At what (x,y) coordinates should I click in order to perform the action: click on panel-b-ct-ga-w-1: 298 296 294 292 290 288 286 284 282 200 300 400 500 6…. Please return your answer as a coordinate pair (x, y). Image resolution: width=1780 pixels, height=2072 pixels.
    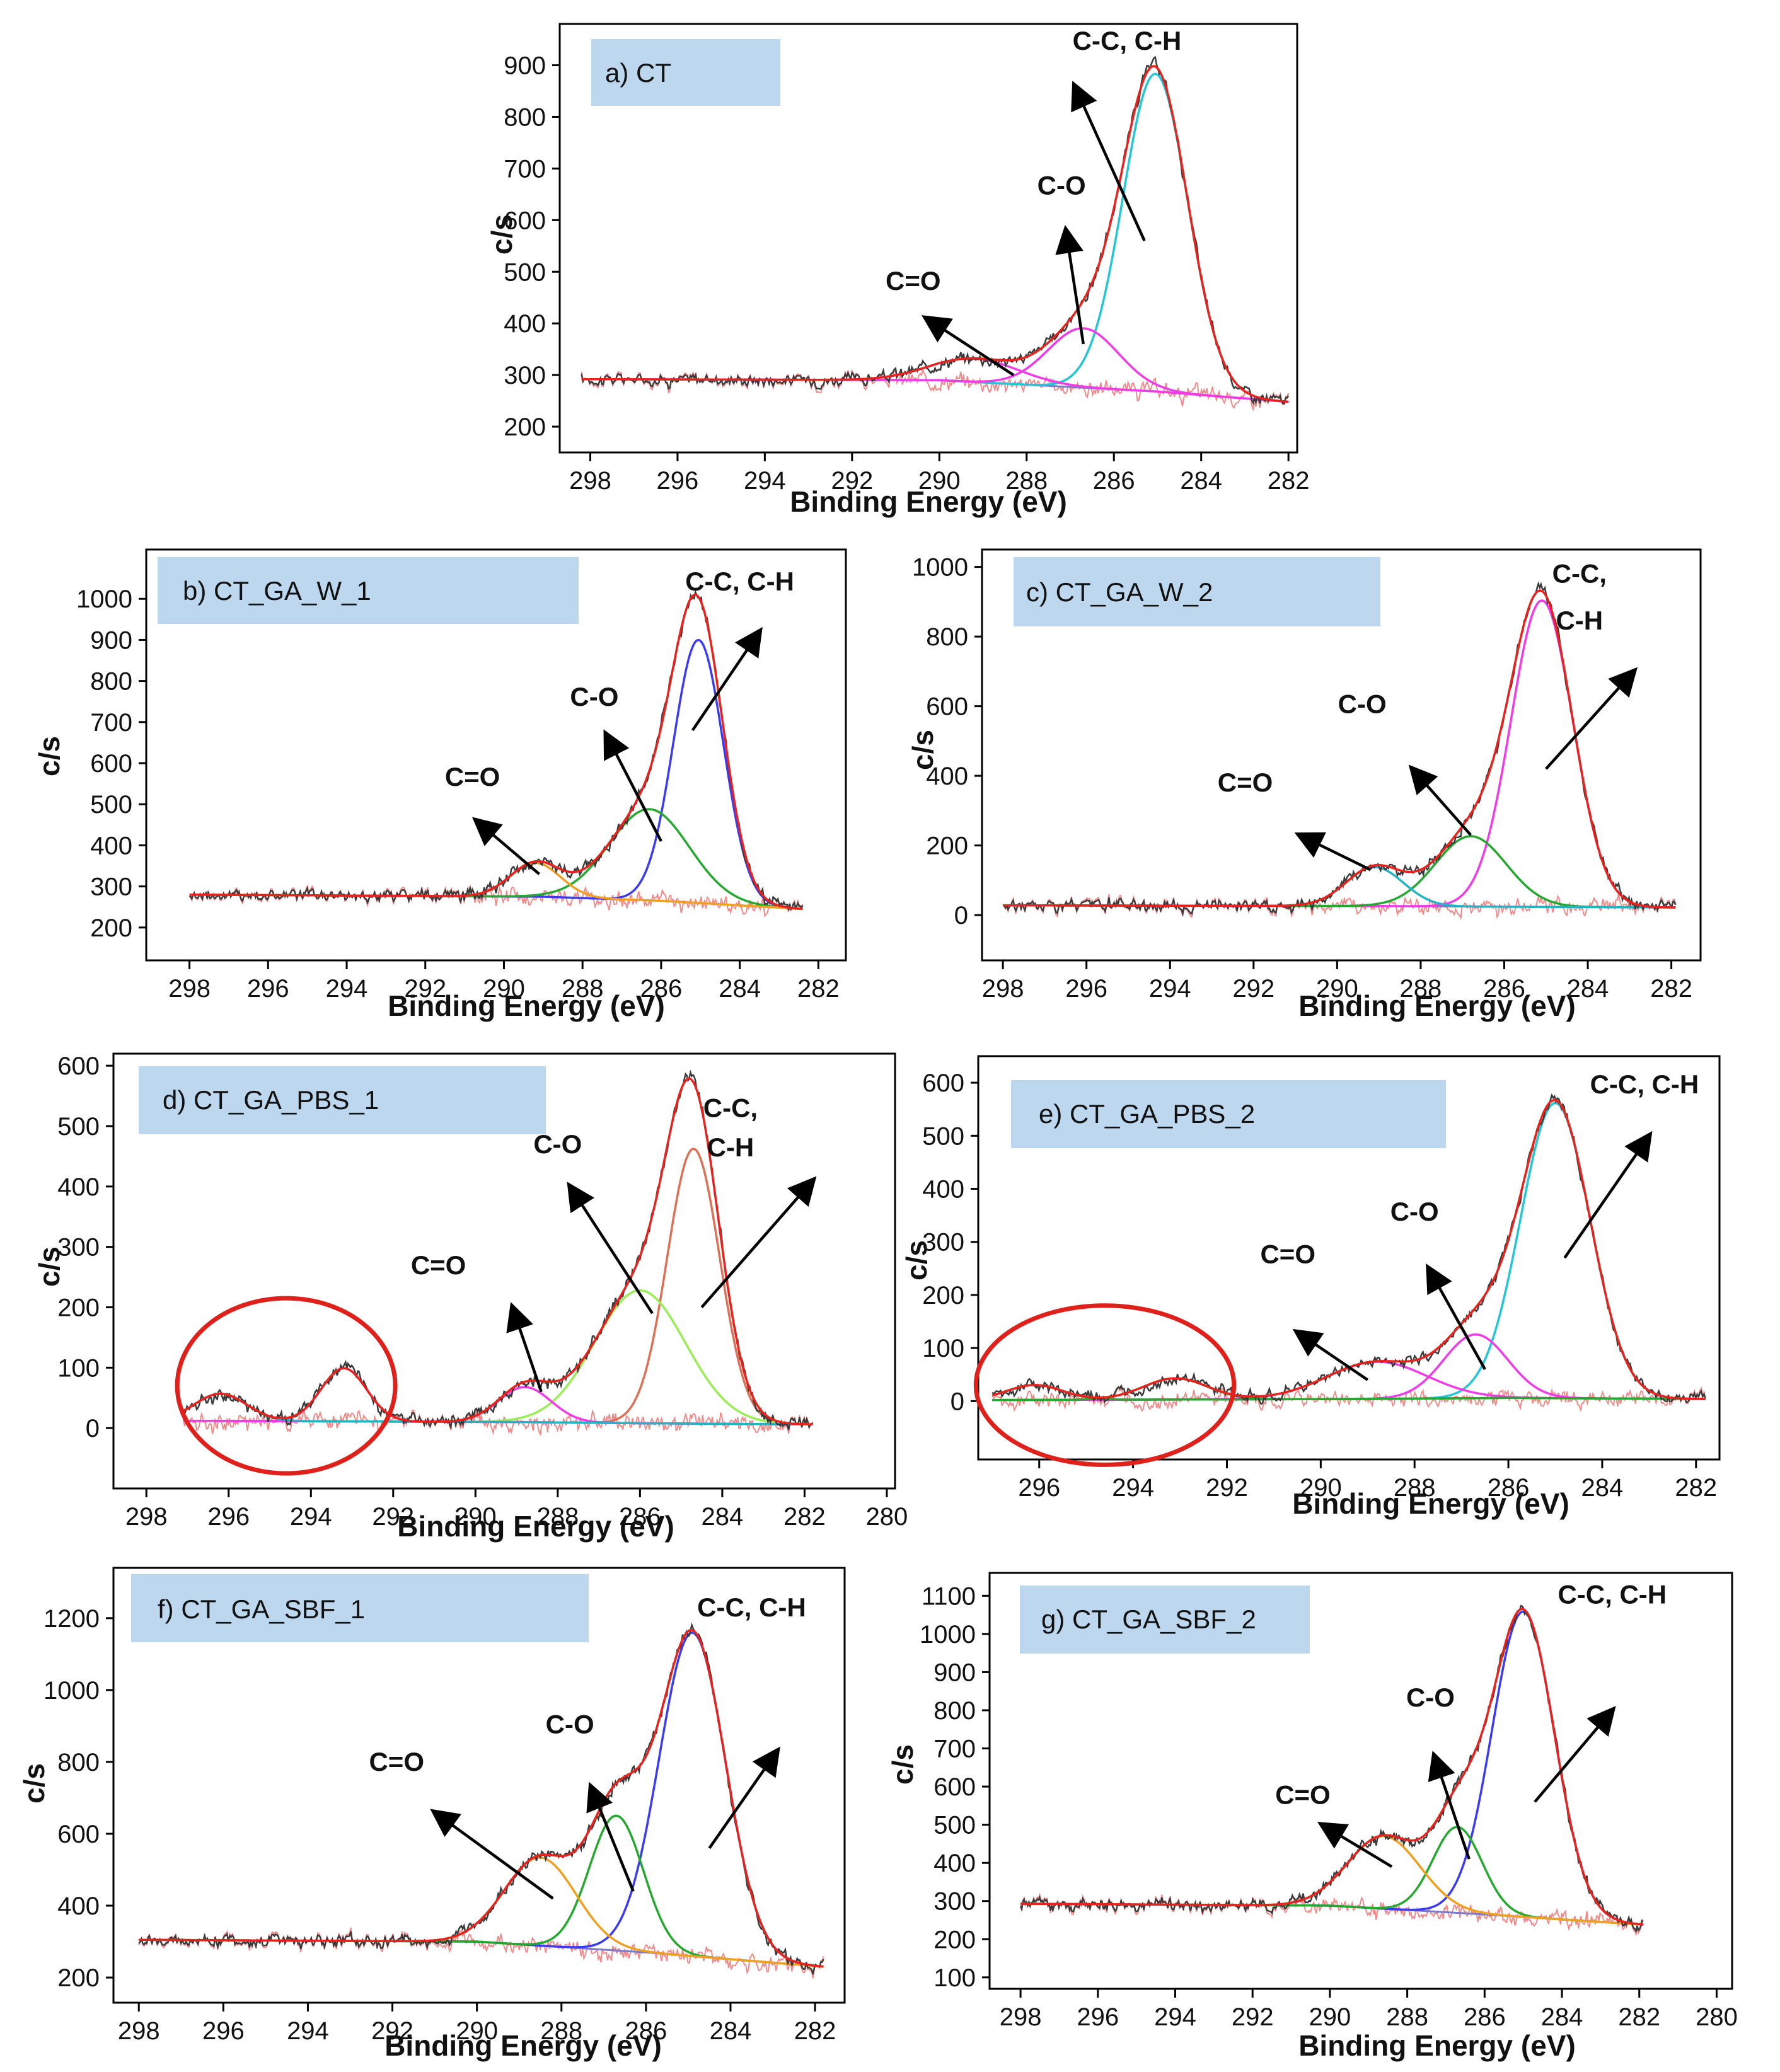
    Looking at the image, I should click on (440, 785).